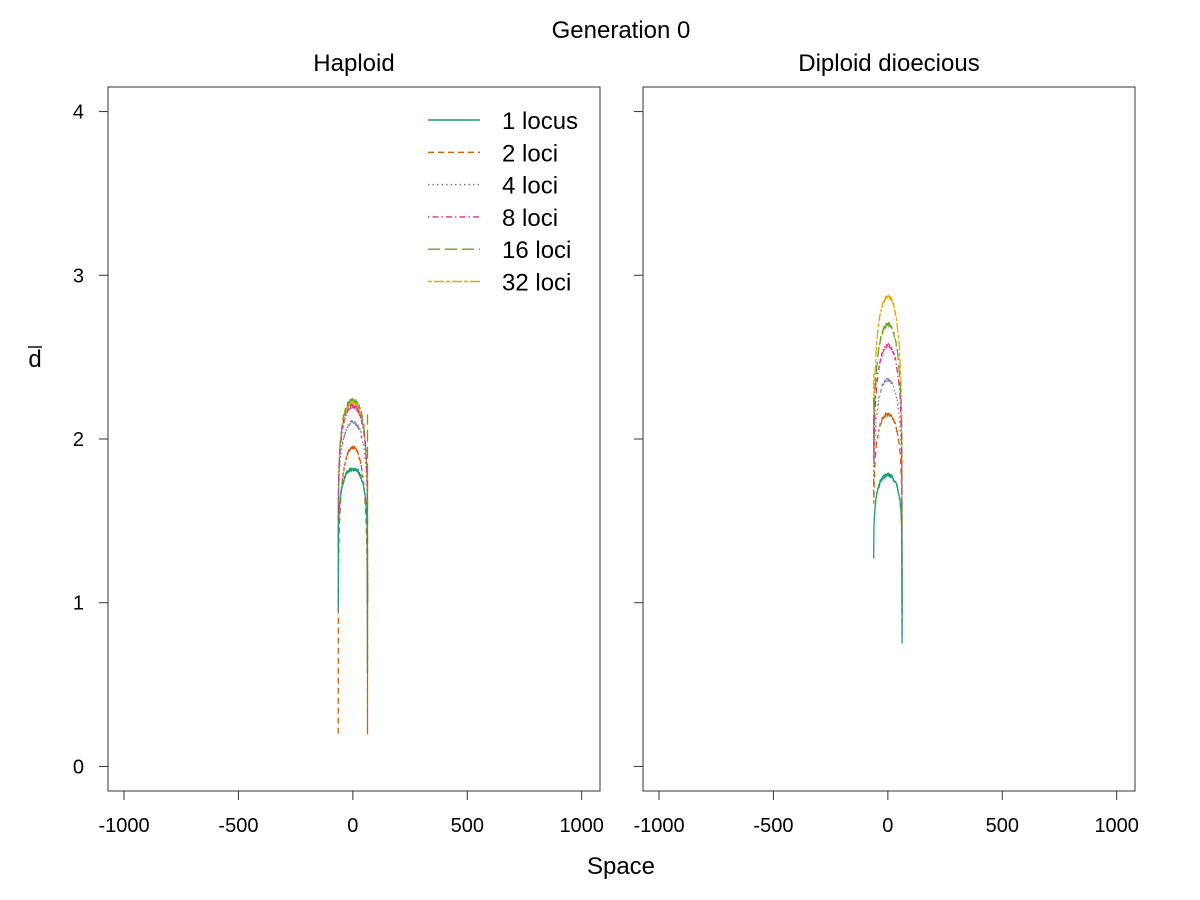 This screenshot has height=900, width=1200. What do you see at coordinates (621, 30) in the screenshot?
I see `figure-title: Generation 0` at bounding box center [621, 30].